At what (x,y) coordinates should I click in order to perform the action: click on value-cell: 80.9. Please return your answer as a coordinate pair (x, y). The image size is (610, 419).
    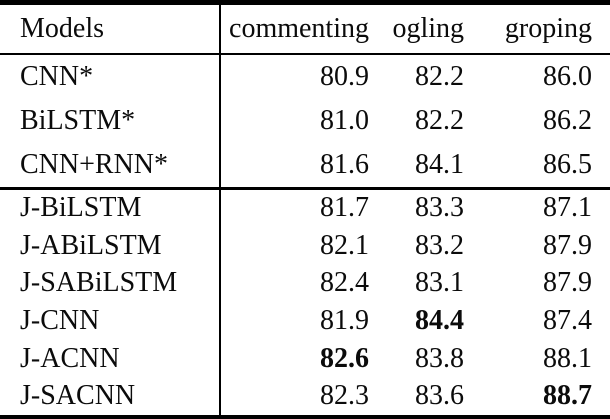
    Looking at the image, I should click on (344, 76).